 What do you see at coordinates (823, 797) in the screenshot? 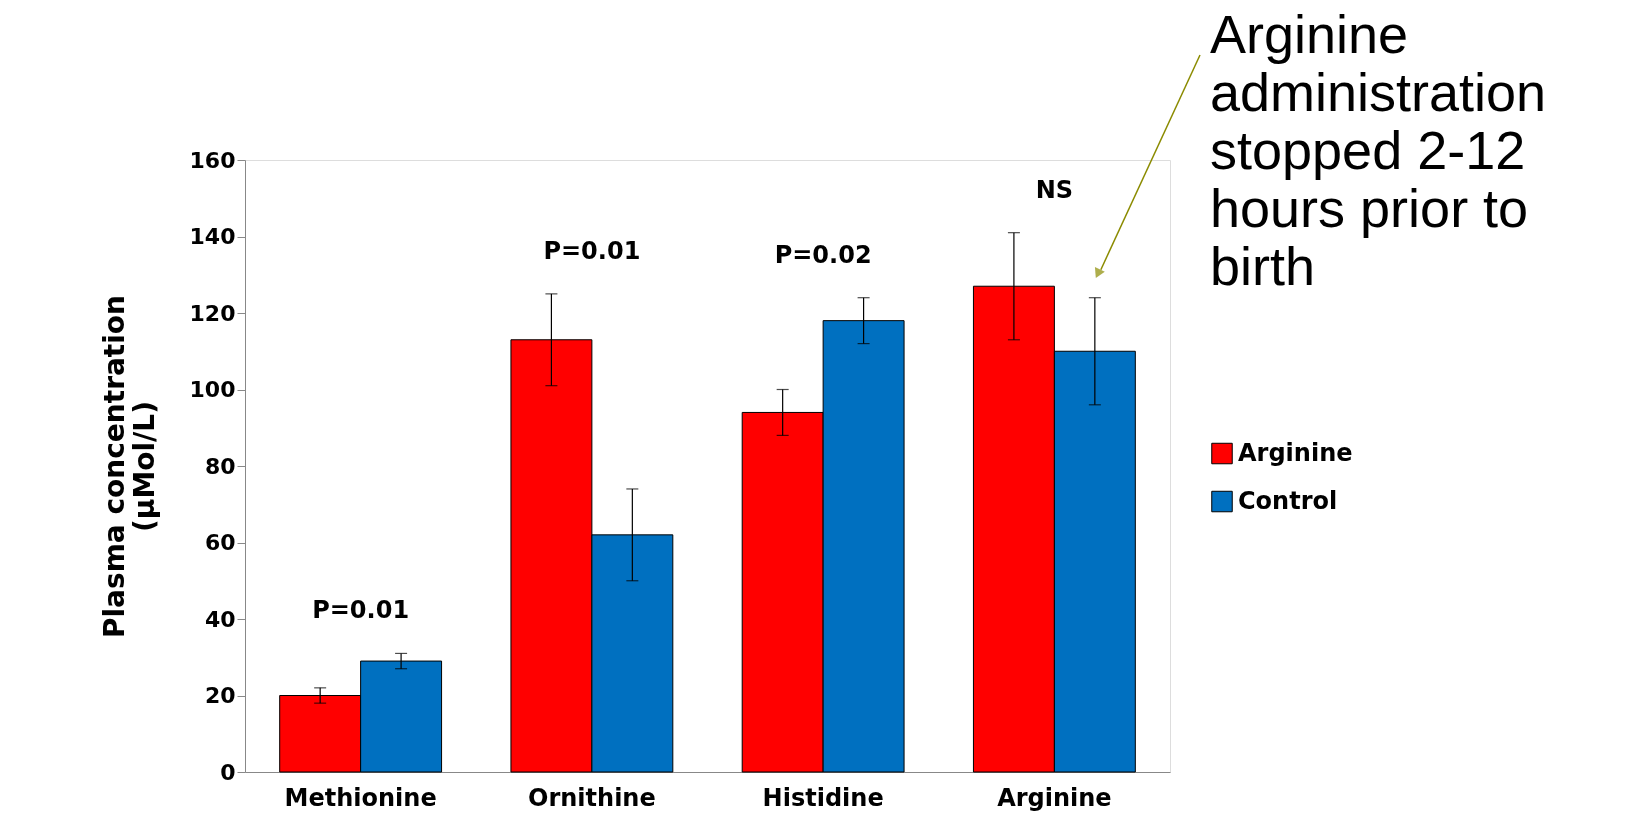
I see `x-tick-label: Histidine` at bounding box center [823, 797].